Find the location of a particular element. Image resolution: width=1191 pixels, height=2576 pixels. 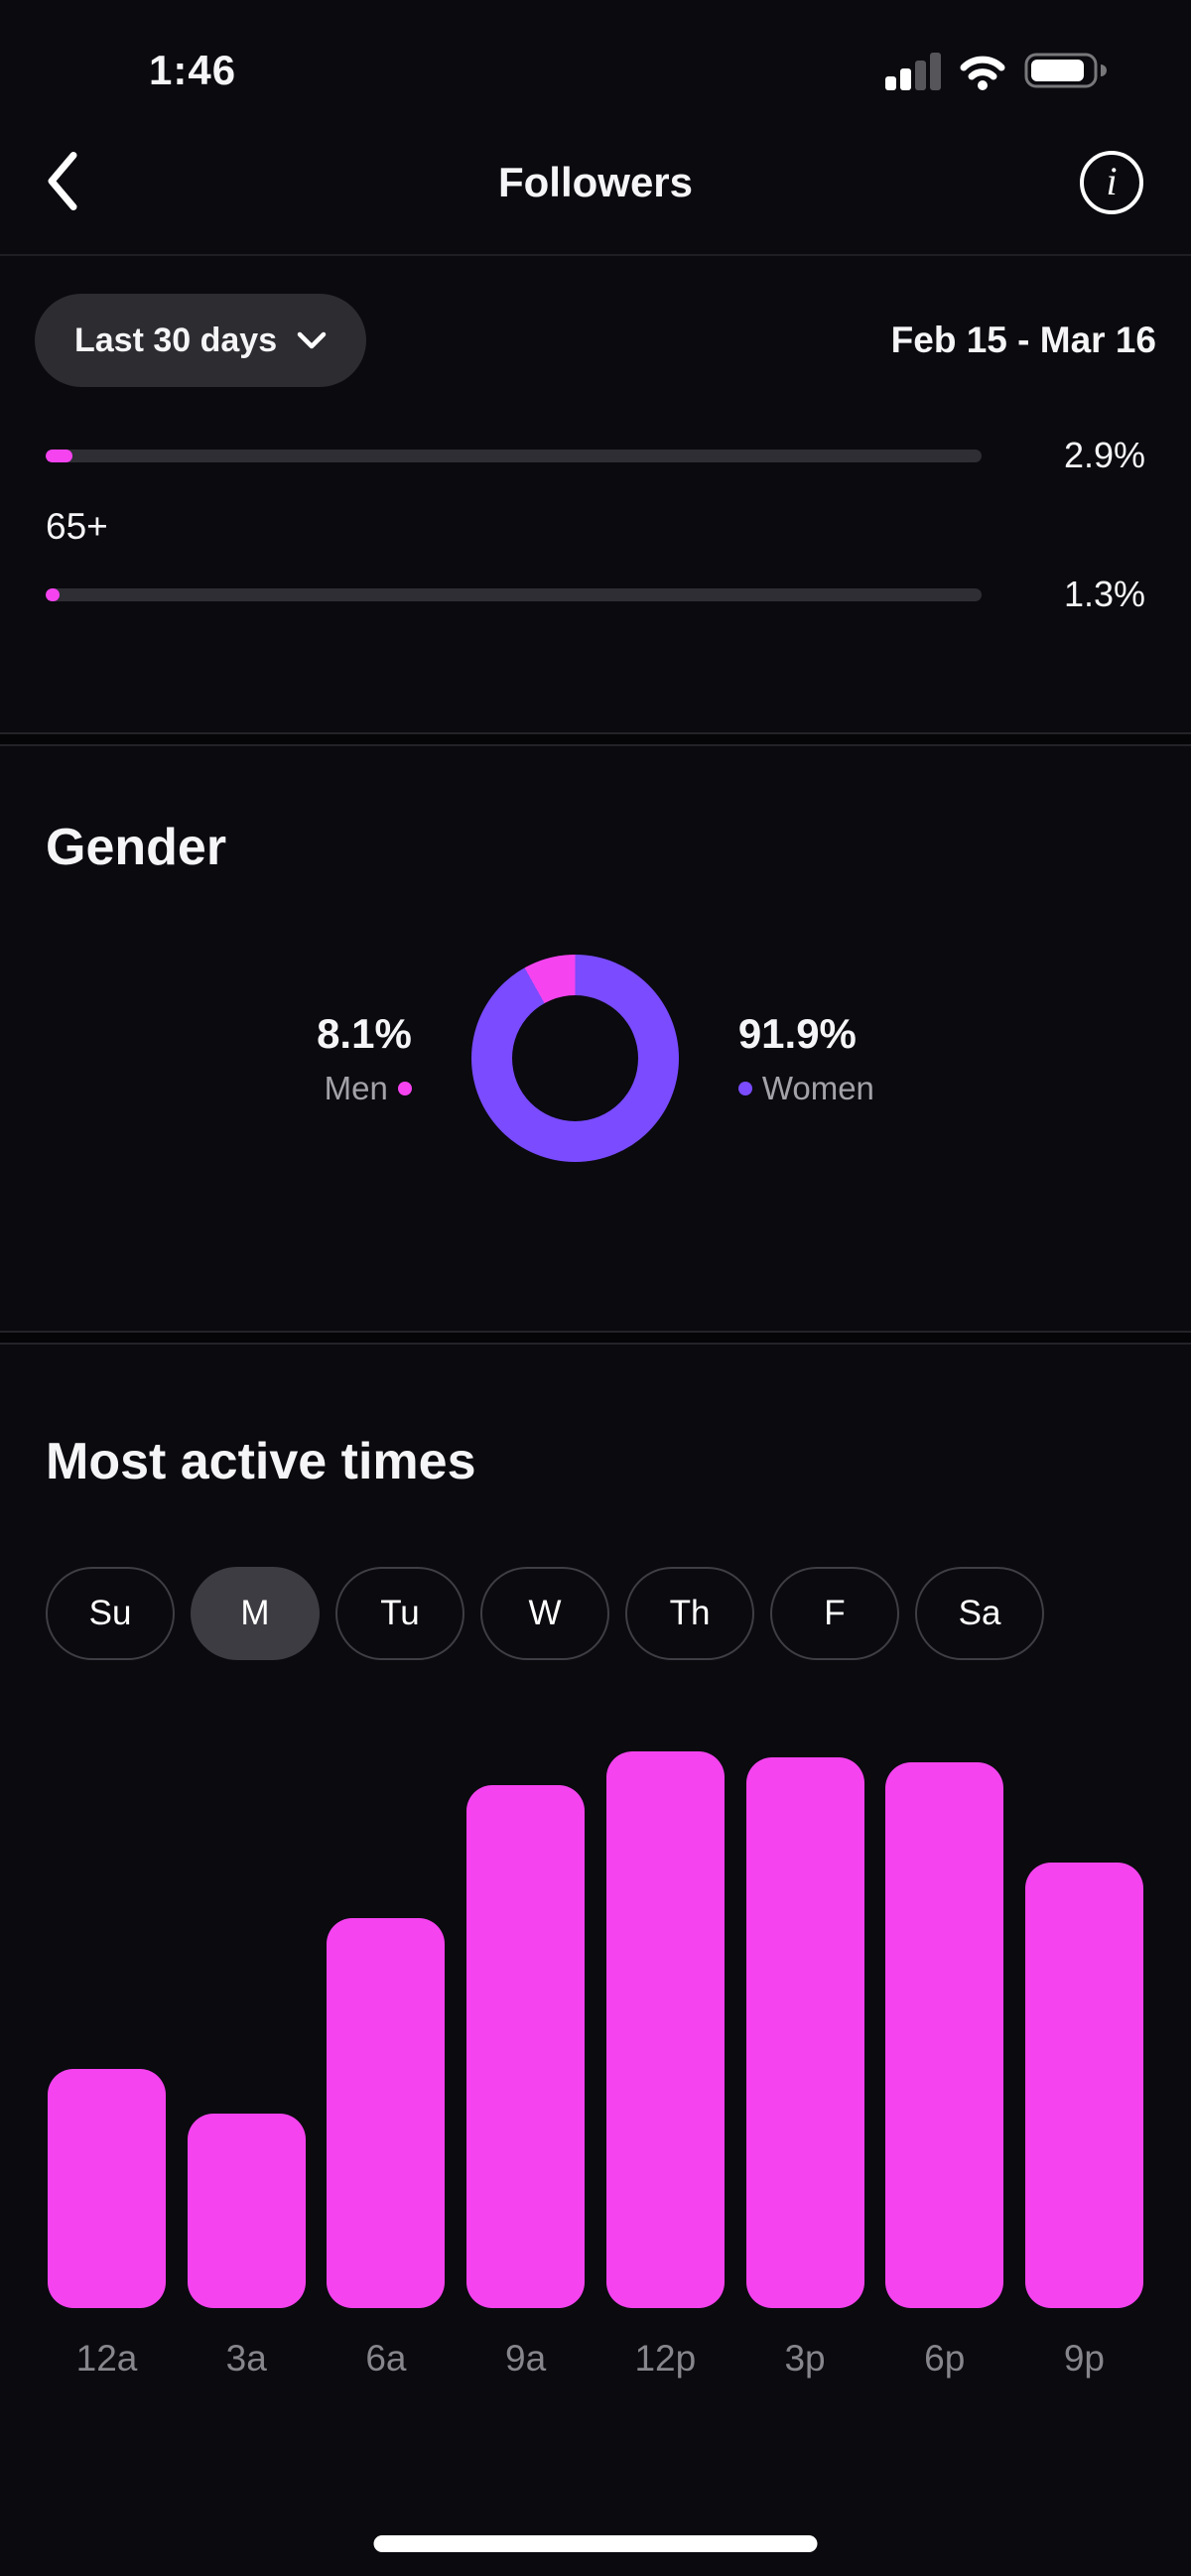

header: Followers i is located at coordinates (595, 184).